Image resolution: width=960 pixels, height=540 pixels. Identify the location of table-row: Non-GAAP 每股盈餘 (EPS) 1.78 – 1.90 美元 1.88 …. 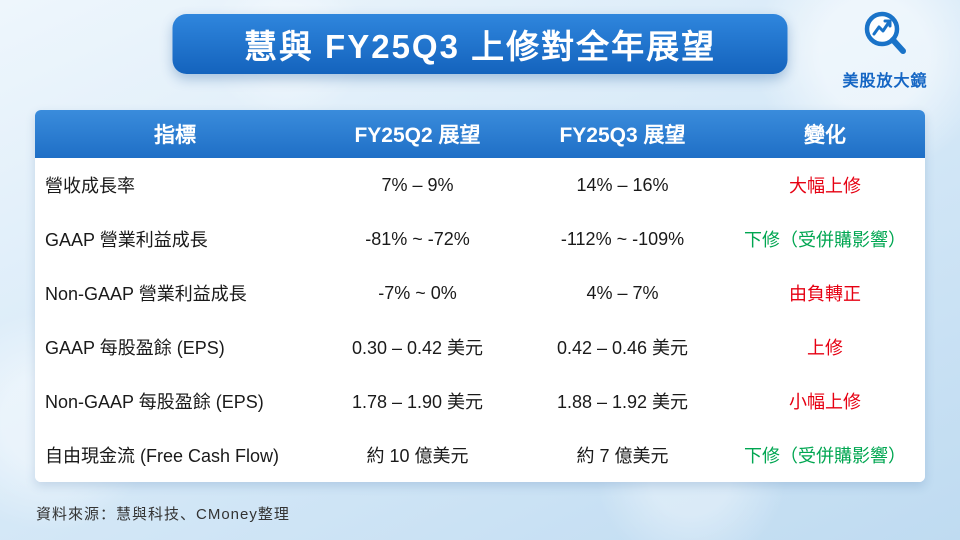
(480, 401).